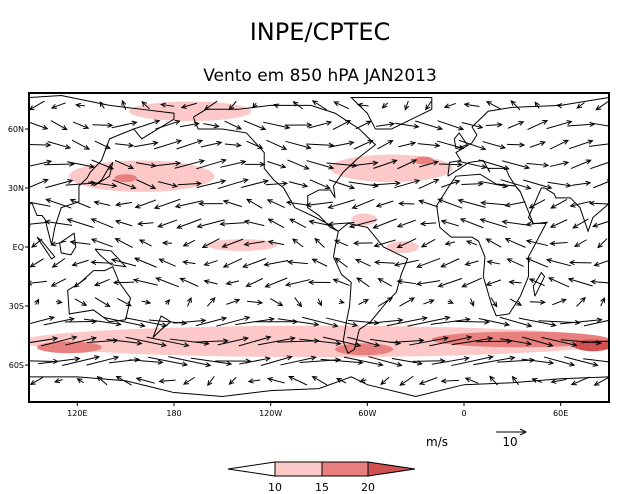 Image resolution: width=640 pixels, height=494 pixels. What do you see at coordinates (512, 438) in the screenshot?
I see `reference-vector: 10` at bounding box center [512, 438].